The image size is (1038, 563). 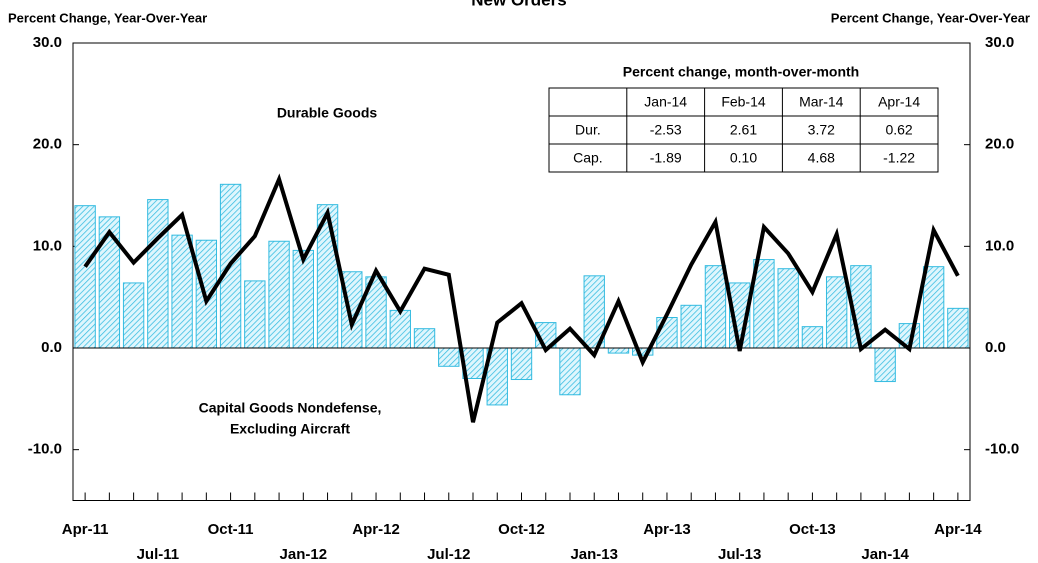 I want to click on table-cell: 4.68, so click(x=821, y=158).